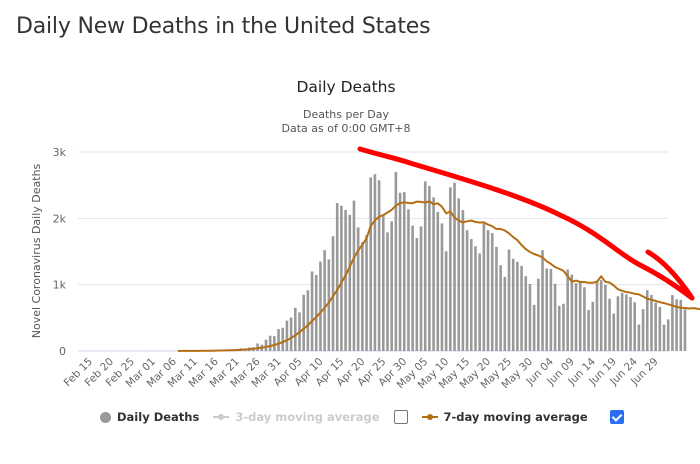 This screenshot has height=464, width=700. Describe the element at coordinates (60, 252) in the screenshot. I see `y-axis-ticks: 0 1k 2k 3k` at that location.